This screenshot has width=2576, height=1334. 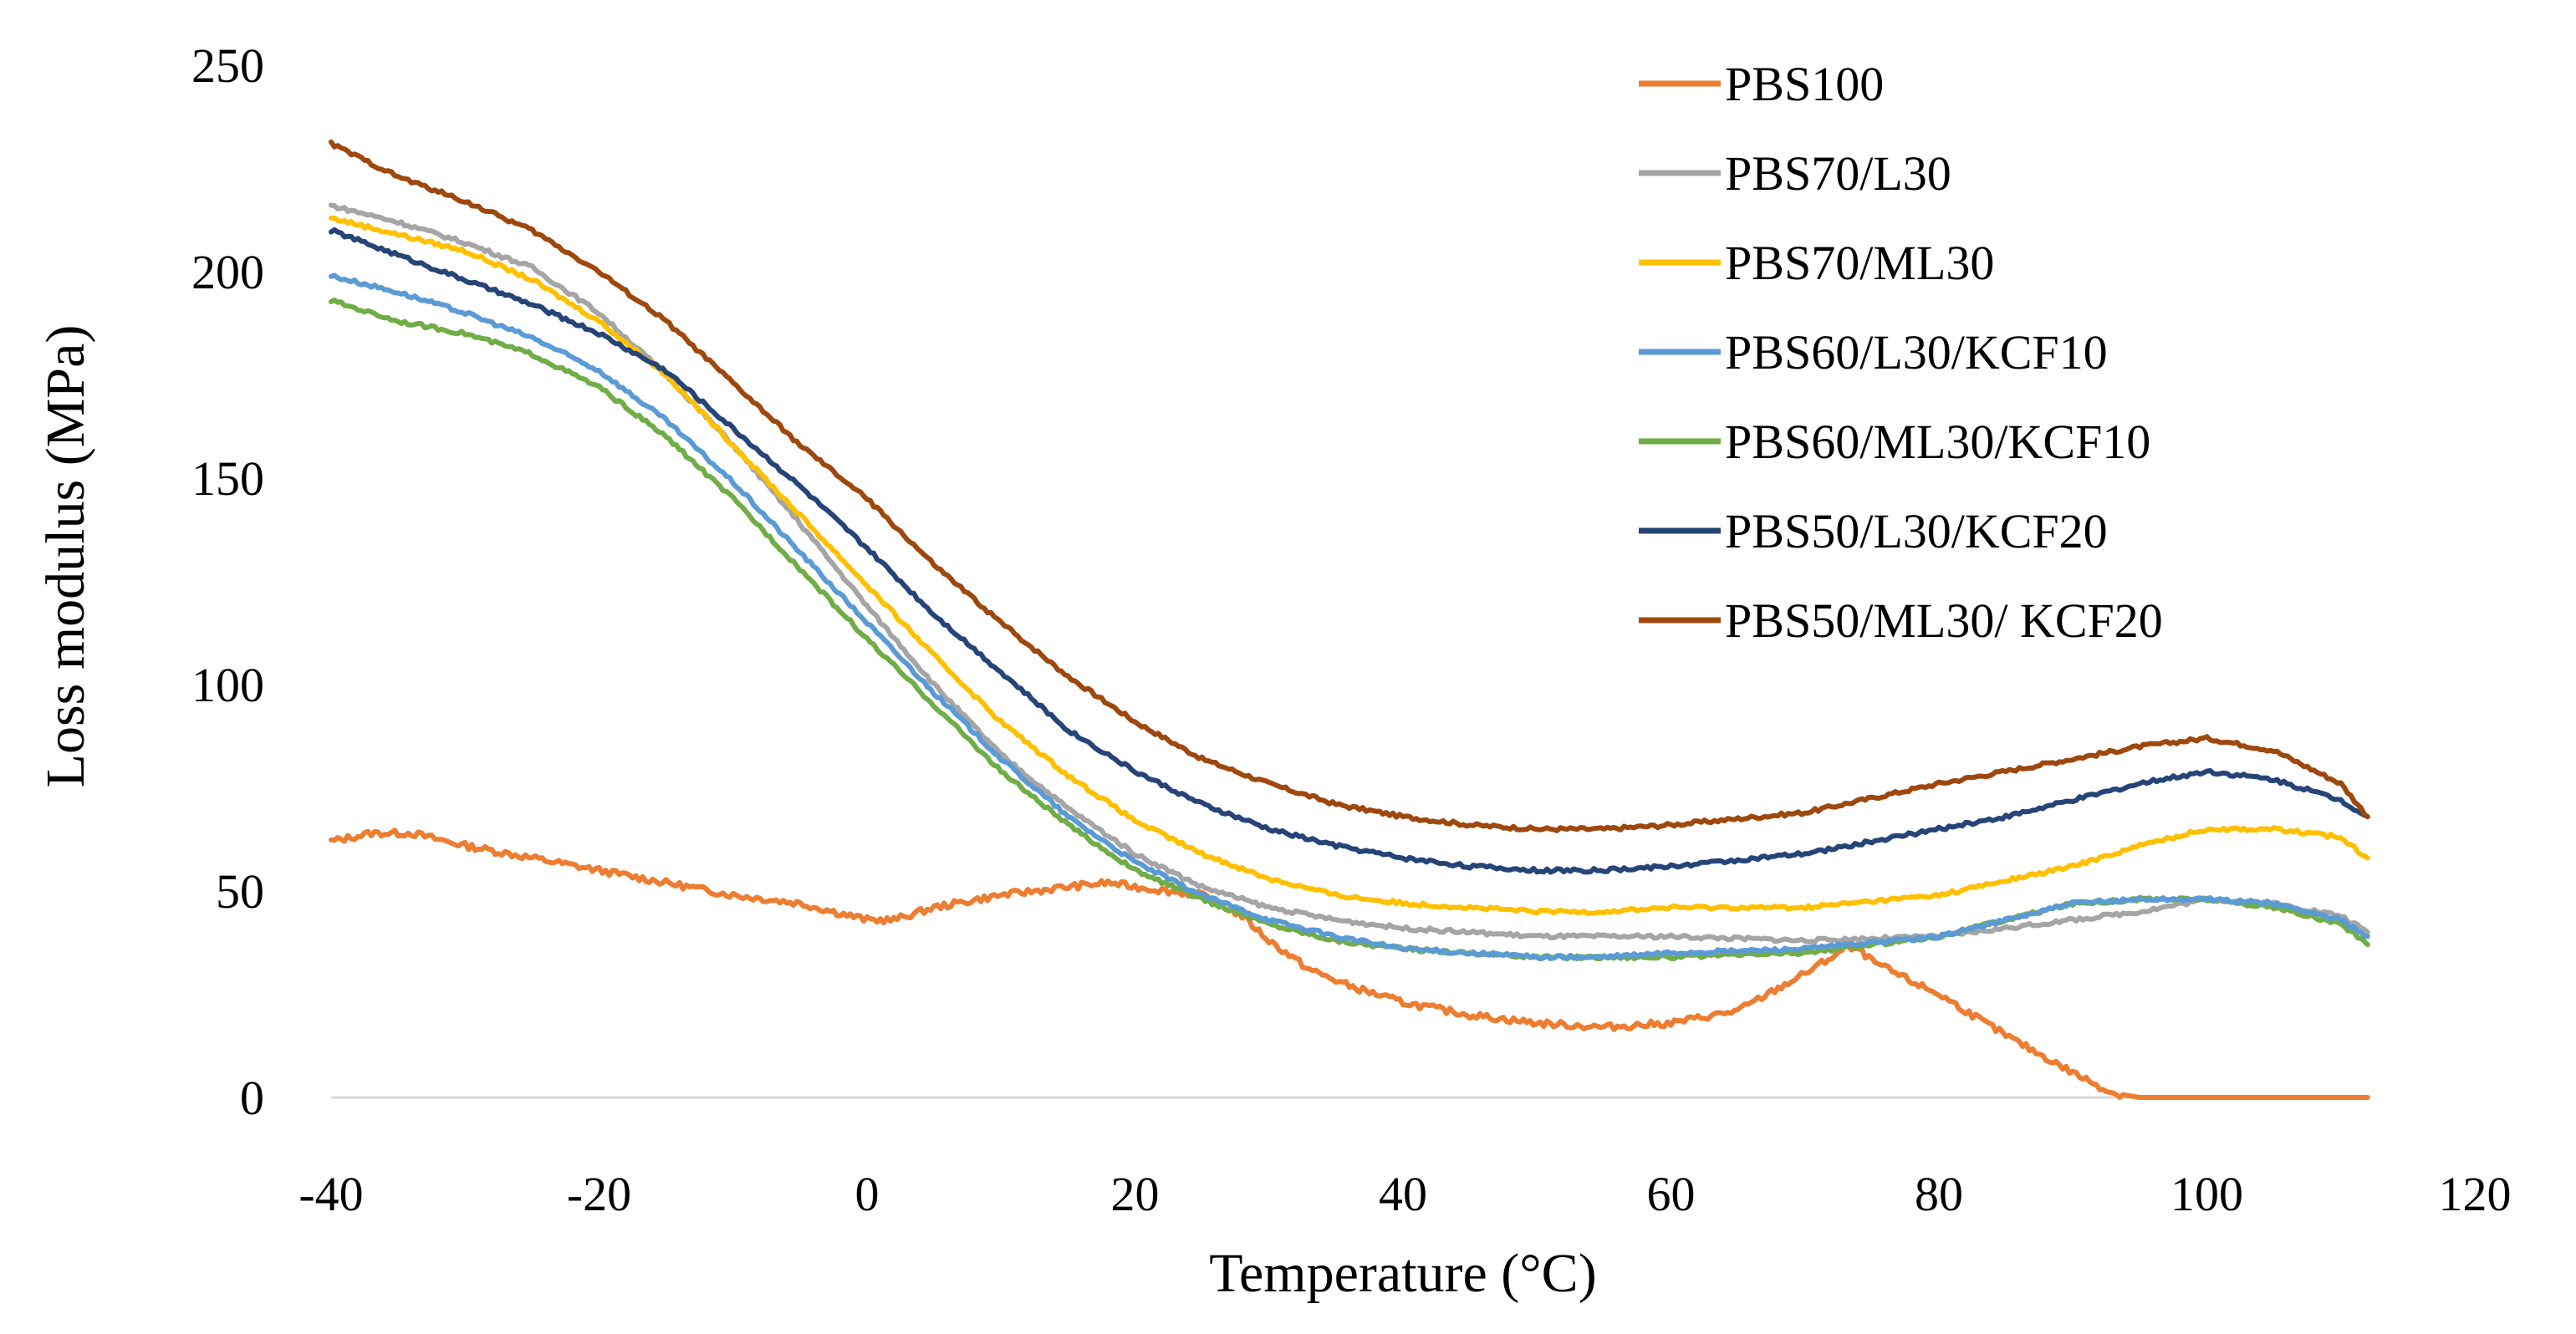 I want to click on legend-label-pbs60-l30-kcf10: PBS60/L30/KCF10, so click(x=1916, y=352).